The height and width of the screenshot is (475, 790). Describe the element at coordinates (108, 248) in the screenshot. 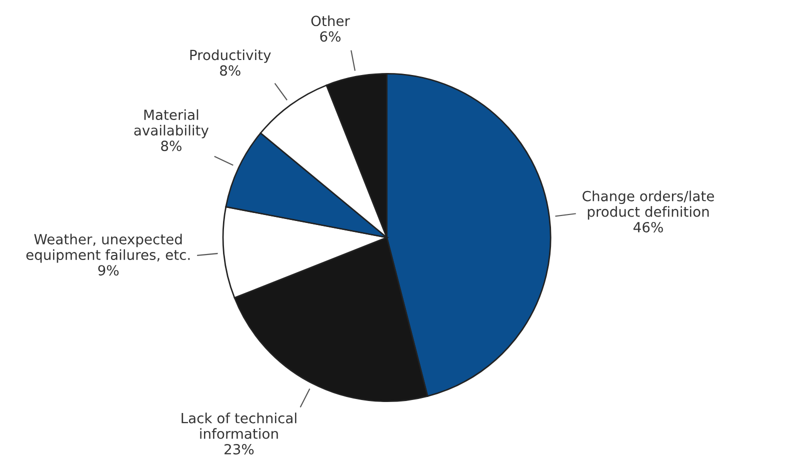

I see `slice-label: Weather, unexpected equipment failures, etc.` at that location.